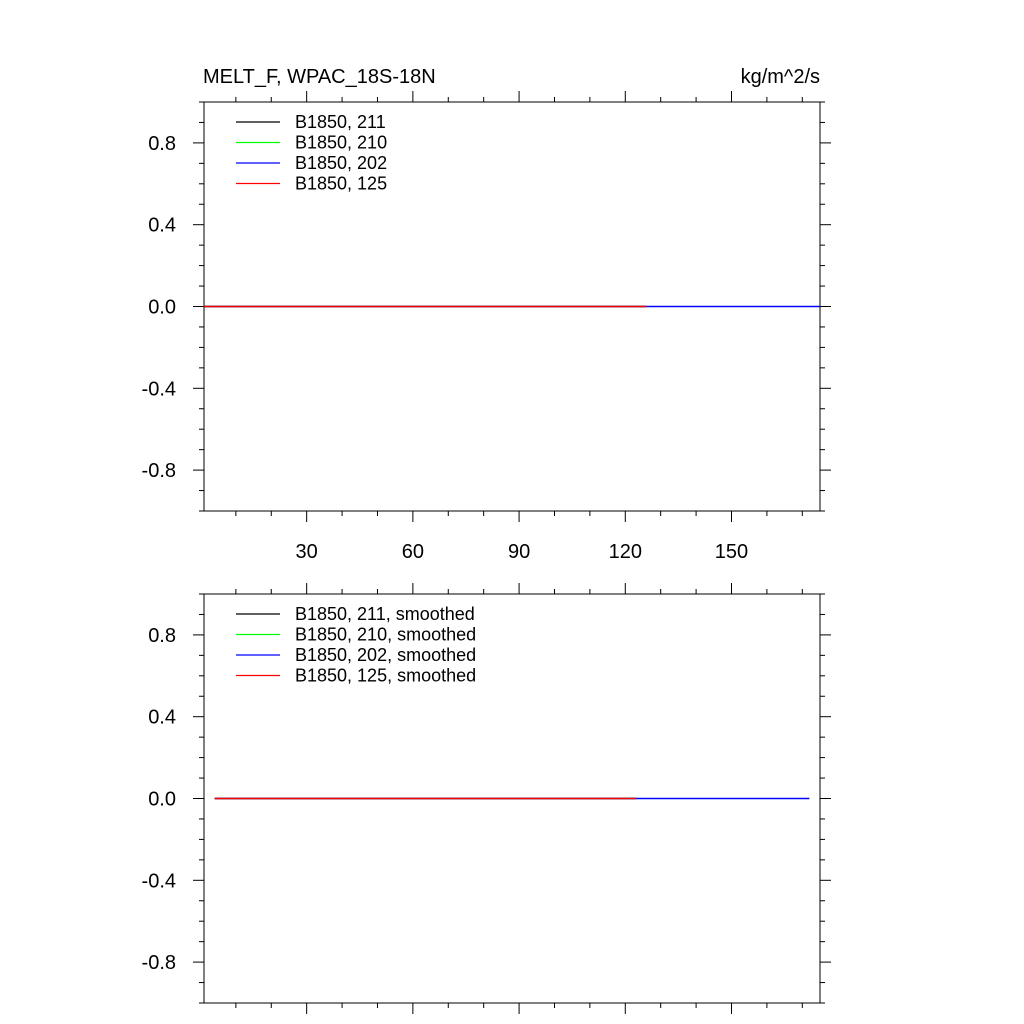 This screenshot has height=1024, width=1024. I want to click on legend-label: B1850, 211, so click(340, 122).